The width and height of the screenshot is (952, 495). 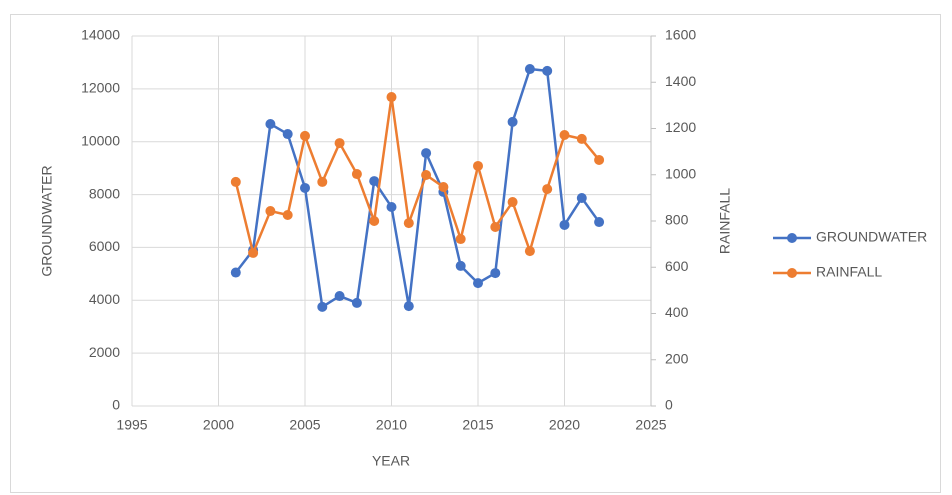 What do you see at coordinates (677, 220) in the screenshot?
I see `y2-tick-label: 800` at bounding box center [677, 220].